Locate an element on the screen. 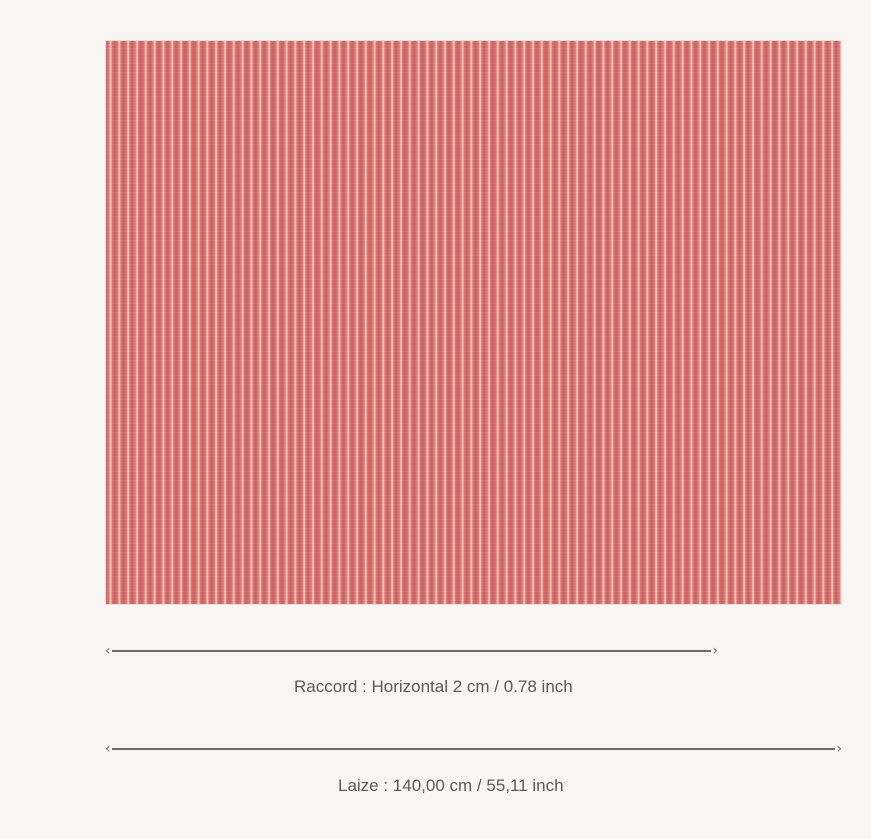  repeat-measure-bar is located at coordinates (411, 651).